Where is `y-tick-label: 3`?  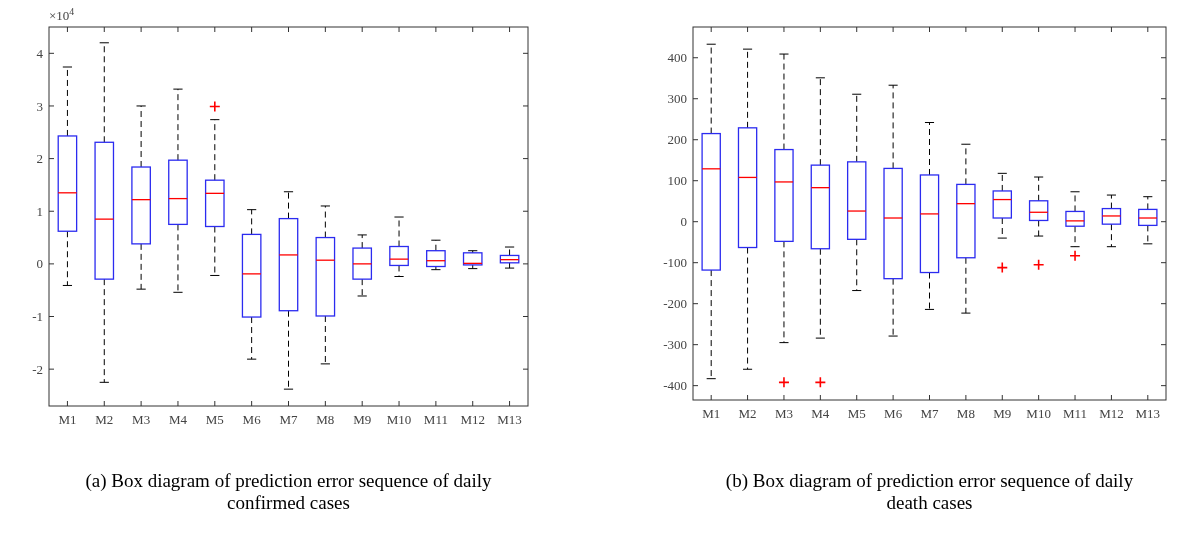
y-tick-label: 3 is located at coordinates (39, 106).